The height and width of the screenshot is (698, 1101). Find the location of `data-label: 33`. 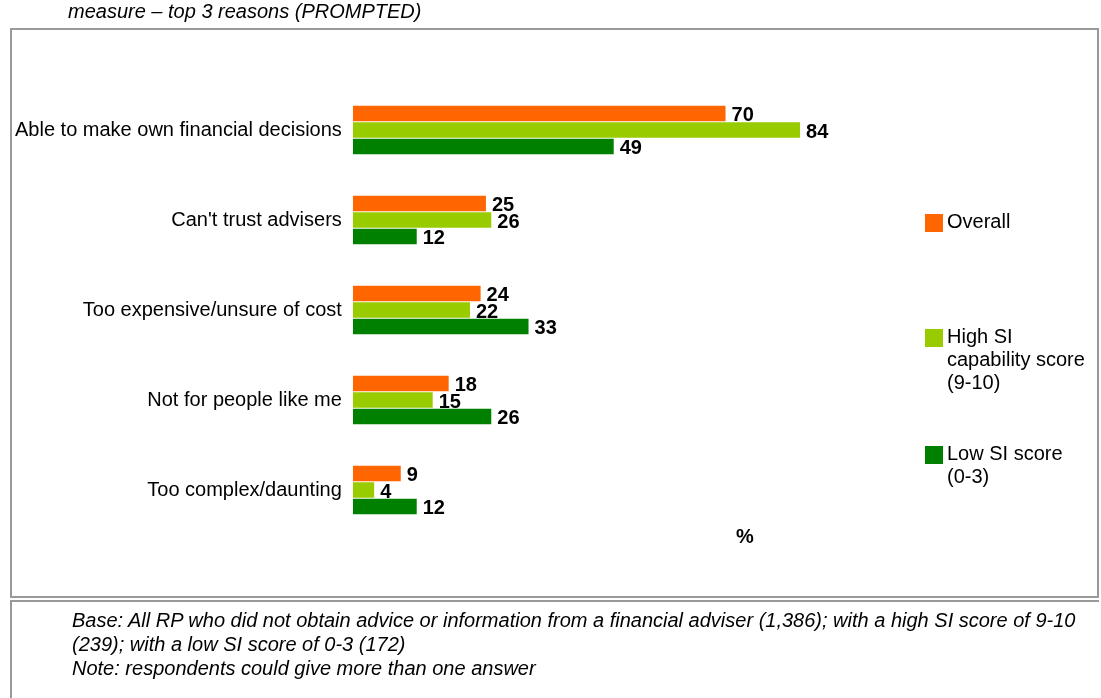

data-label: 33 is located at coordinates (545, 327).